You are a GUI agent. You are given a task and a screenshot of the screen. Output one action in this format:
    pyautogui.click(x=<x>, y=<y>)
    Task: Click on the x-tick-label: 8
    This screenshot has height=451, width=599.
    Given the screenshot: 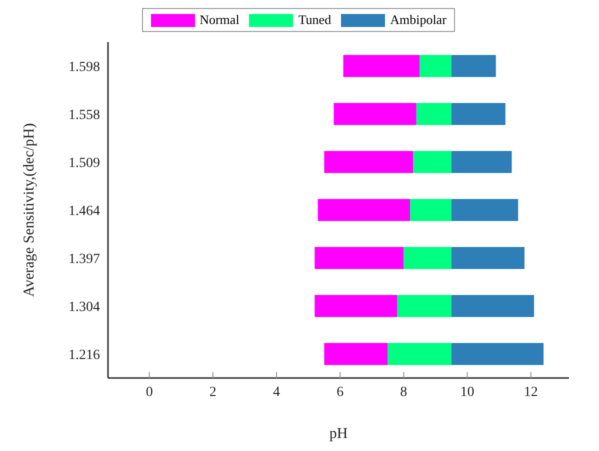 What is the action you would take?
    pyautogui.click(x=404, y=392)
    